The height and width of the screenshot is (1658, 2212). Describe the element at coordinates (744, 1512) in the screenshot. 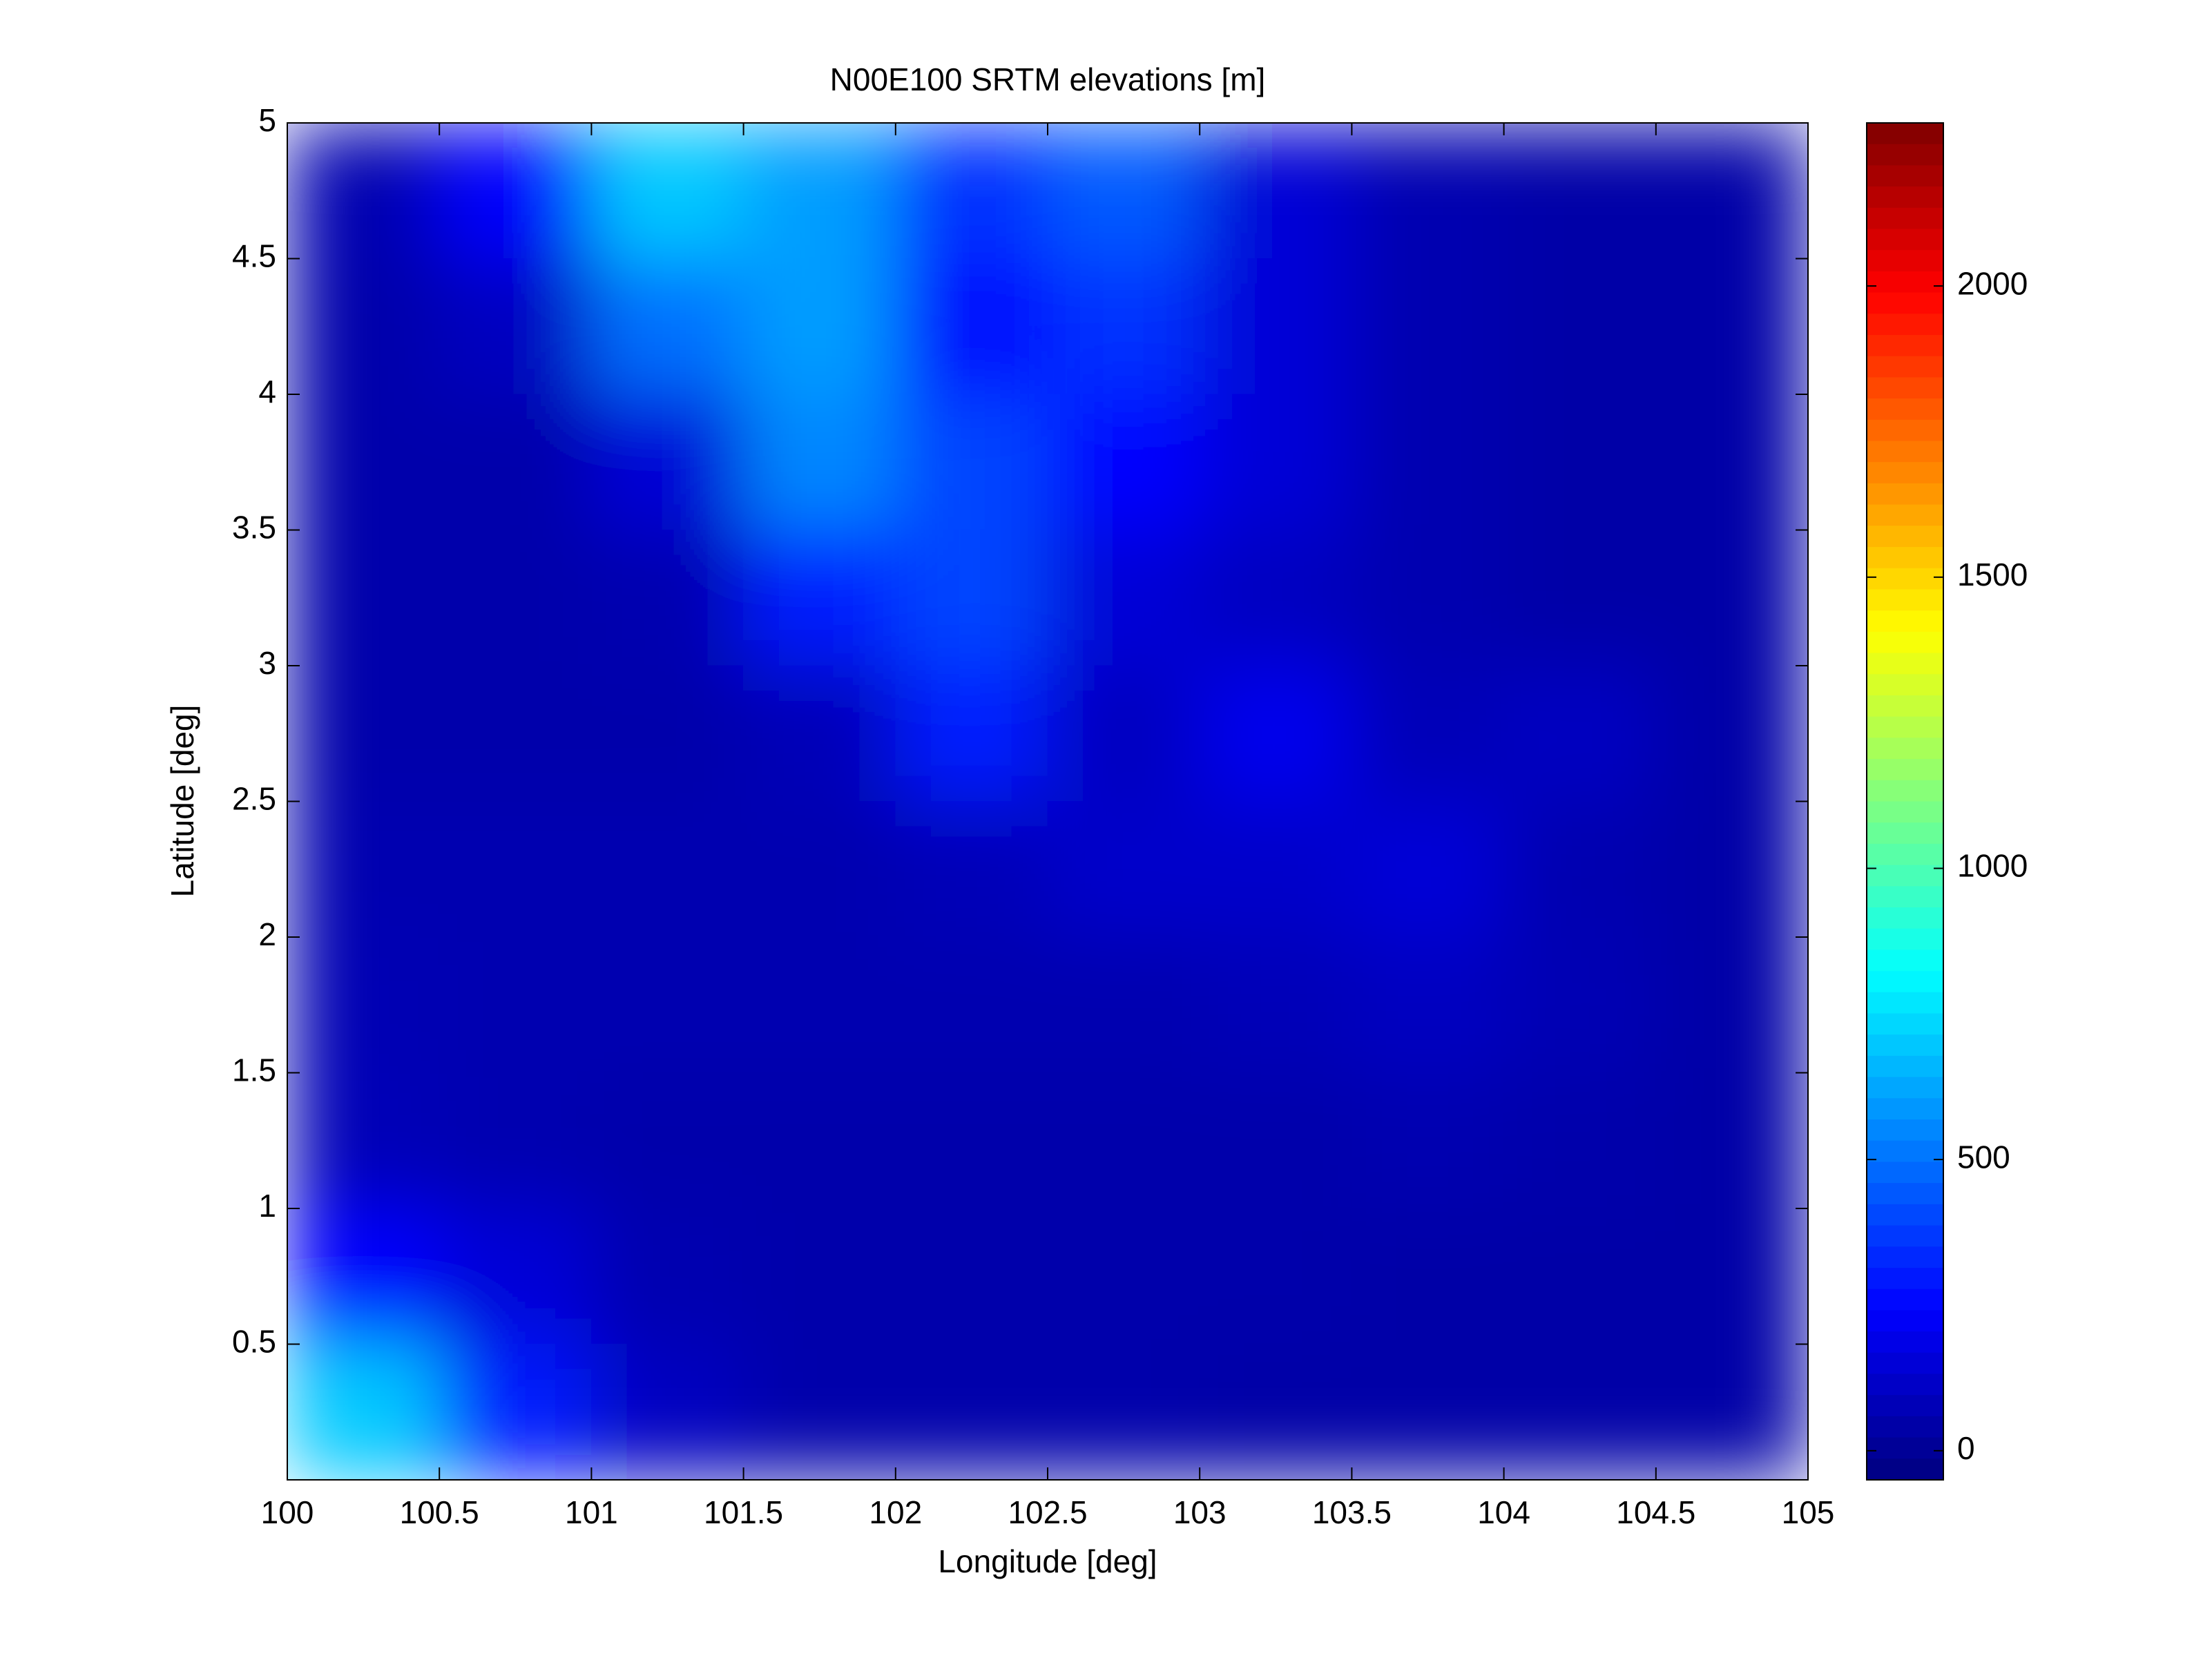

I see `x-tick-label: 101.5` at that location.